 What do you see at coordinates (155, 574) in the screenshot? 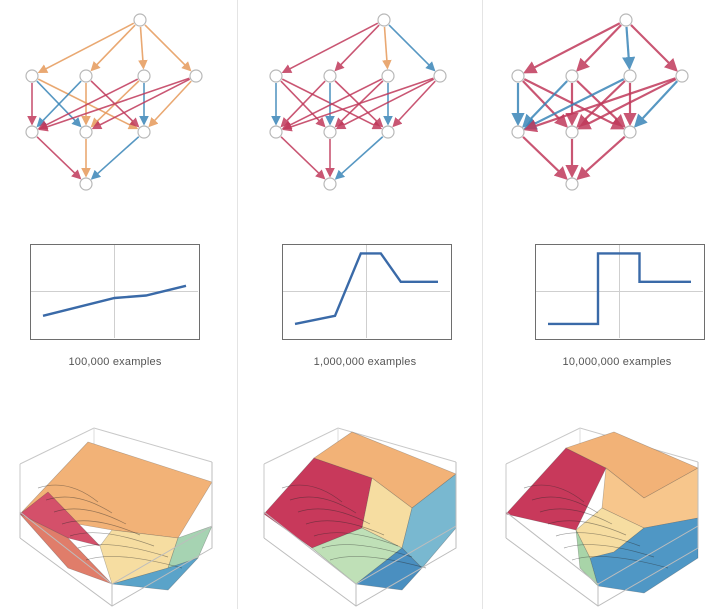
I see `surface-patch` at bounding box center [155, 574].